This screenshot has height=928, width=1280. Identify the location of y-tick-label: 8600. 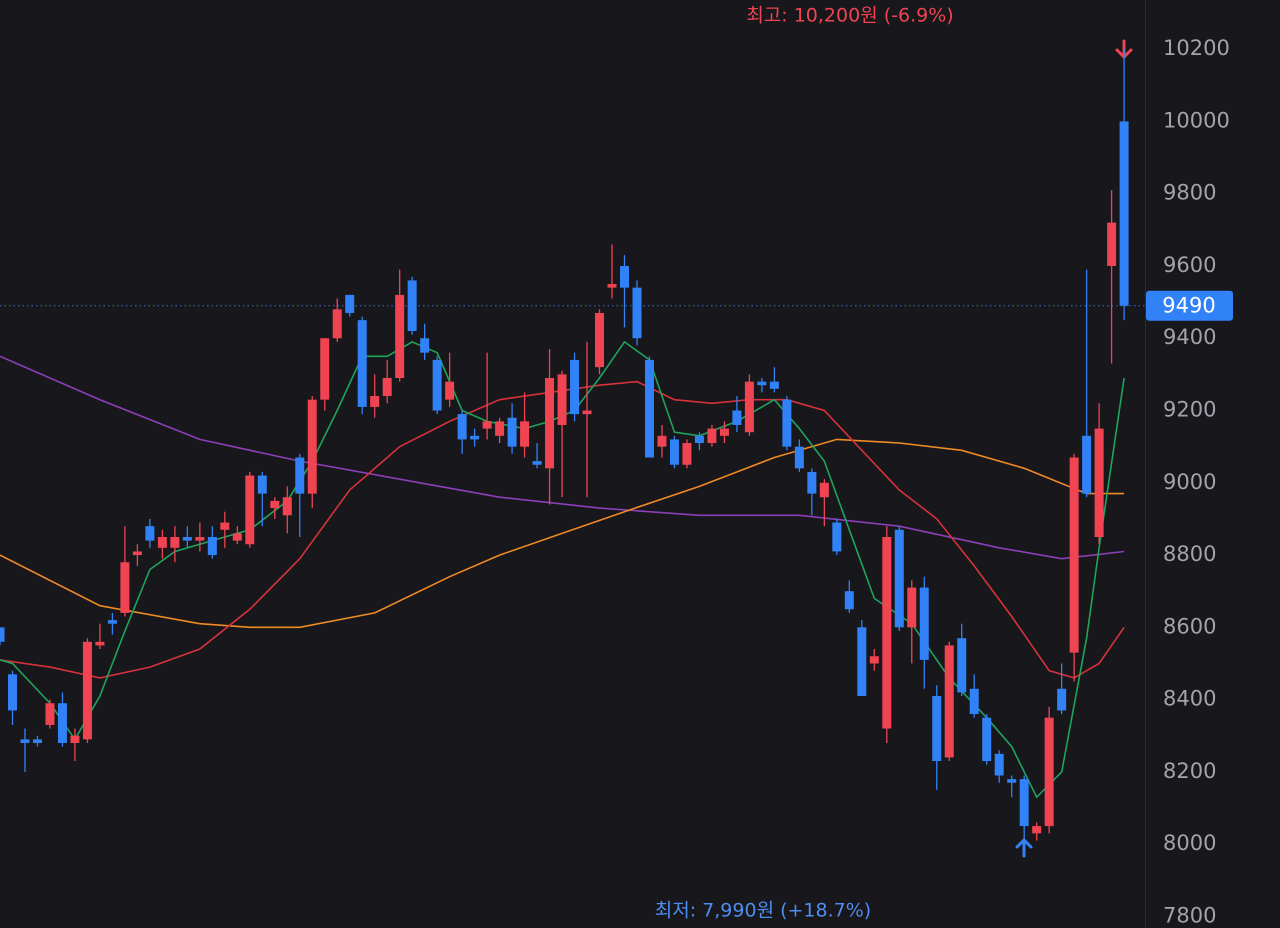
(1189, 626).